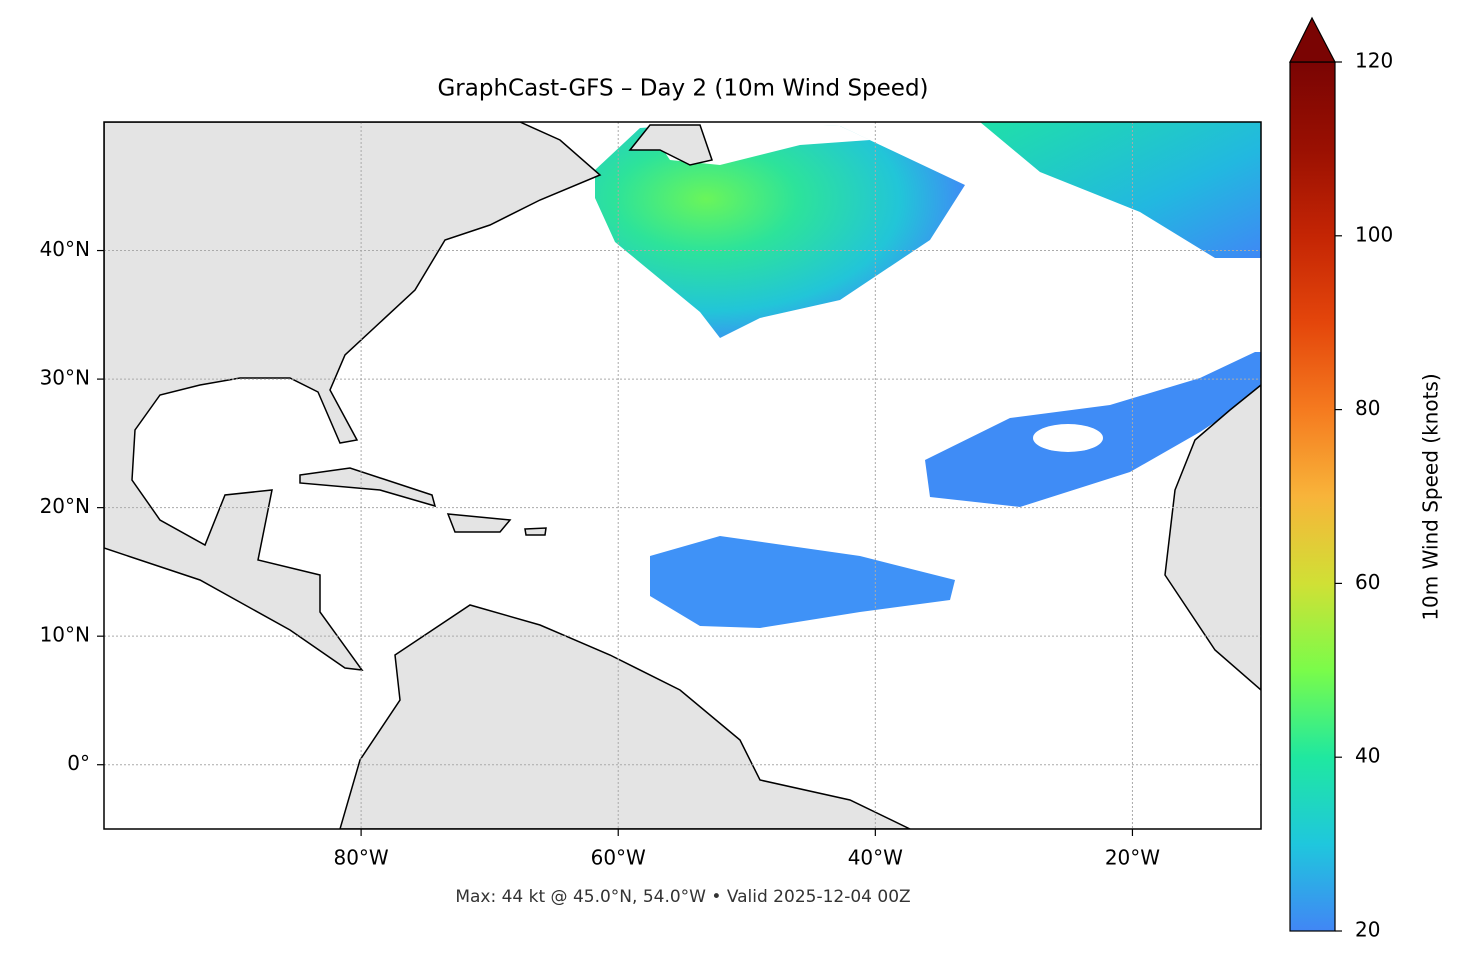 The width and height of the screenshot is (1466, 973). I want to click on colorbar-tick-label: 100, so click(1374, 234).